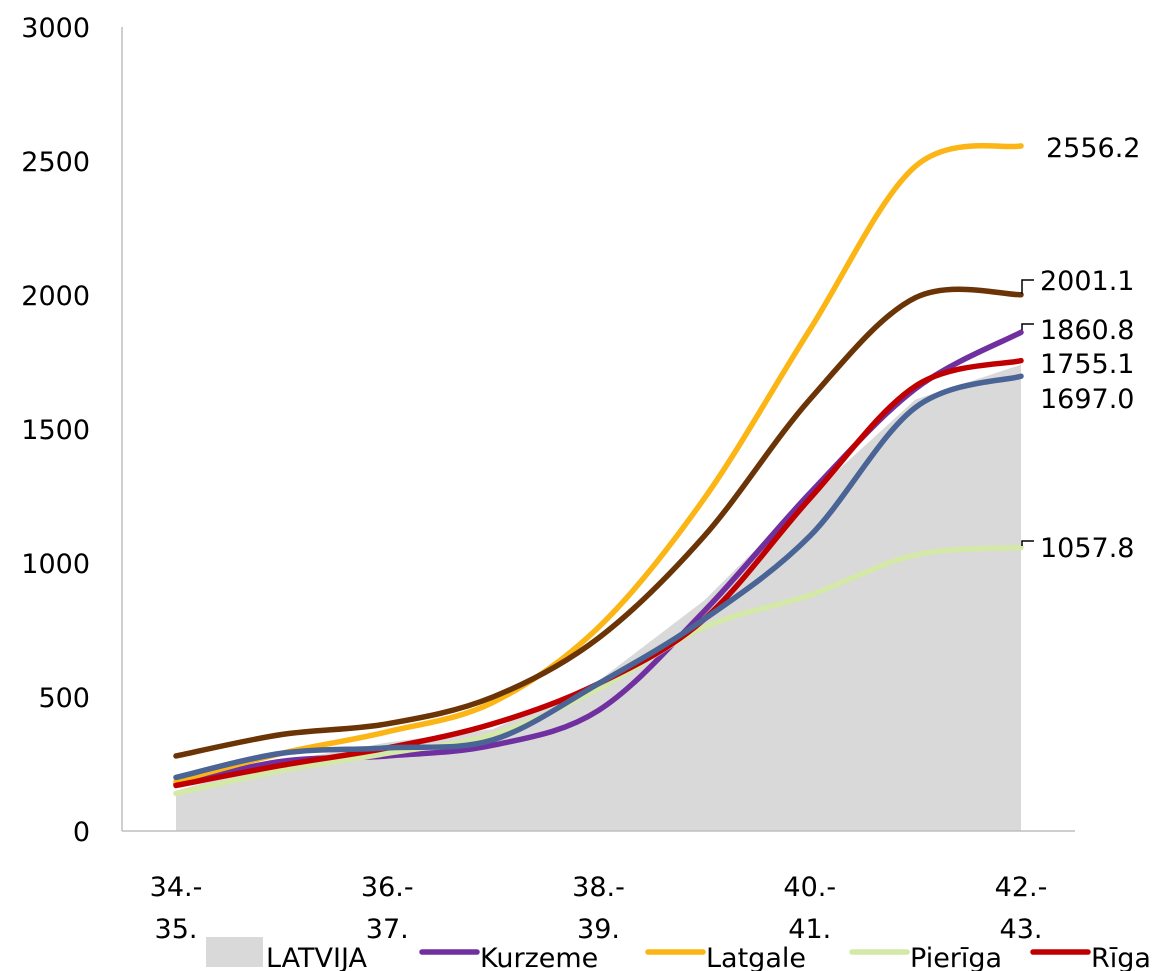 The image size is (1153, 971). Describe the element at coordinates (234, 952) in the screenshot. I see `legend-swatch` at that location.